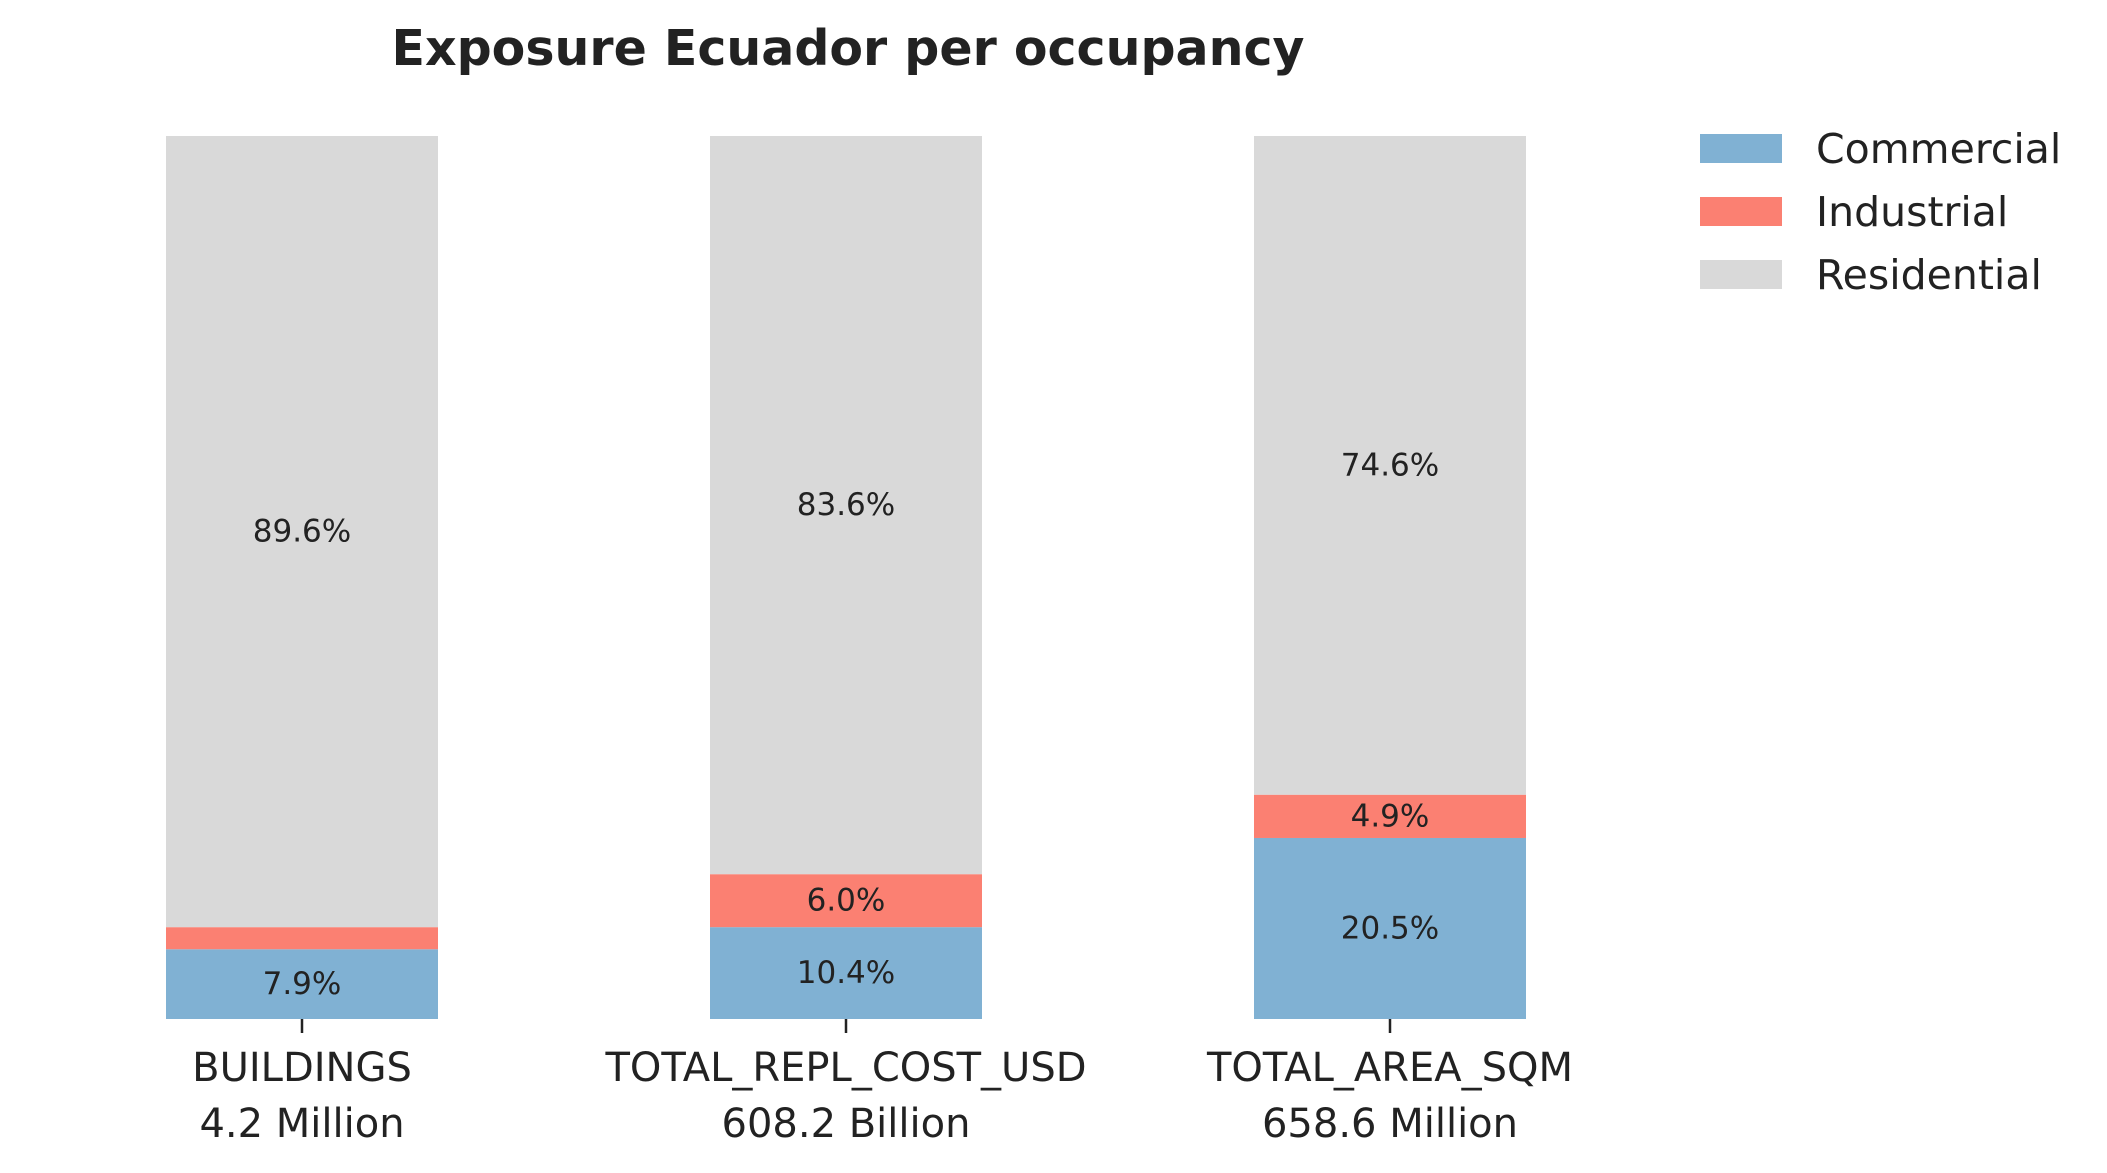  Describe the element at coordinates (845, 1068) in the screenshot. I see `x-tick-label: TOTAL_REPL_COST_USD` at that location.